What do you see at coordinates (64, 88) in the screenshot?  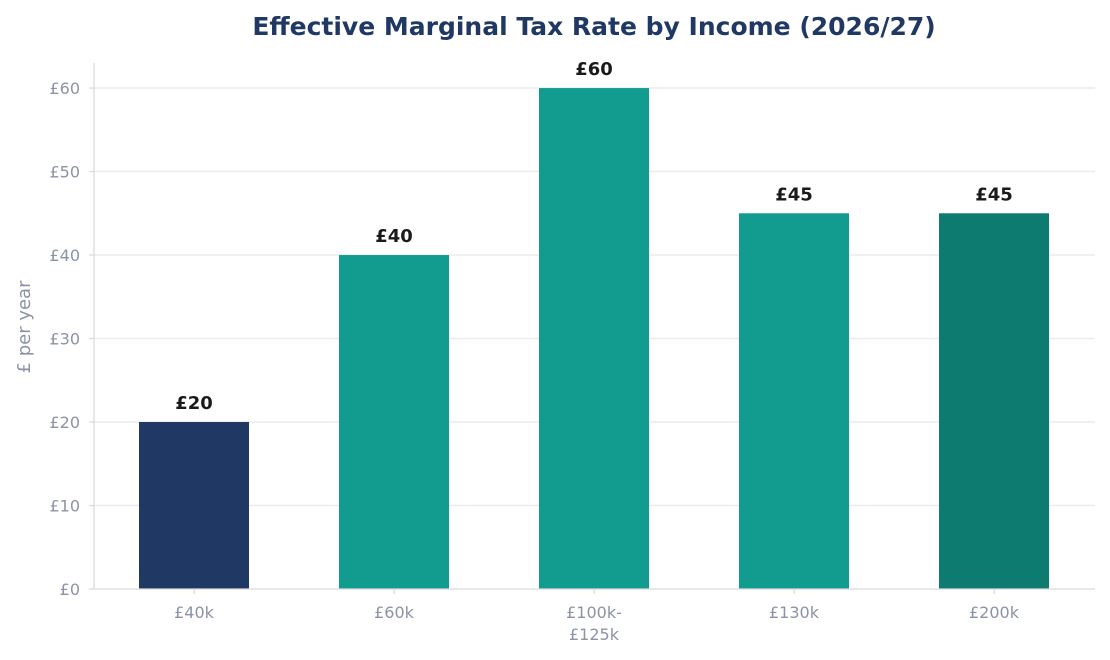 I see `y-tick-label-6: £60` at bounding box center [64, 88].